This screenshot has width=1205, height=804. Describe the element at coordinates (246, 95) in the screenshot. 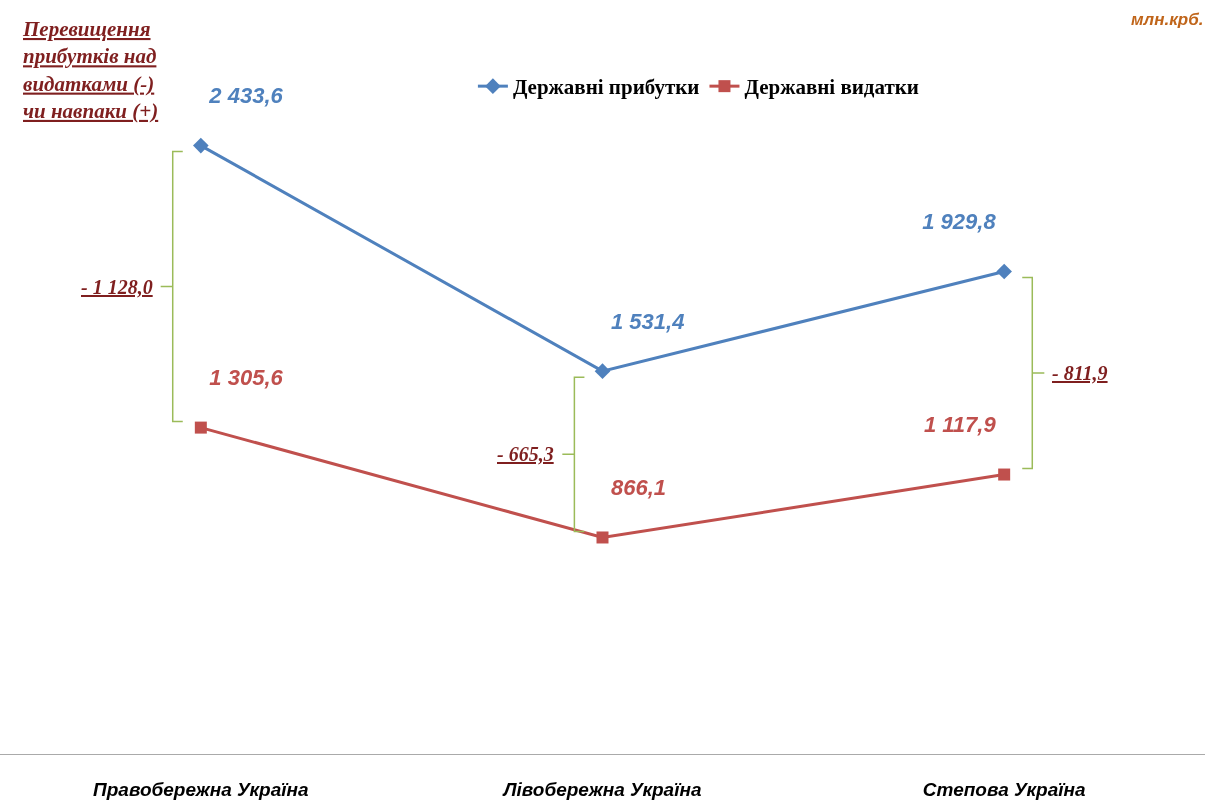

I see `data-label: 2 433,6` at that location.